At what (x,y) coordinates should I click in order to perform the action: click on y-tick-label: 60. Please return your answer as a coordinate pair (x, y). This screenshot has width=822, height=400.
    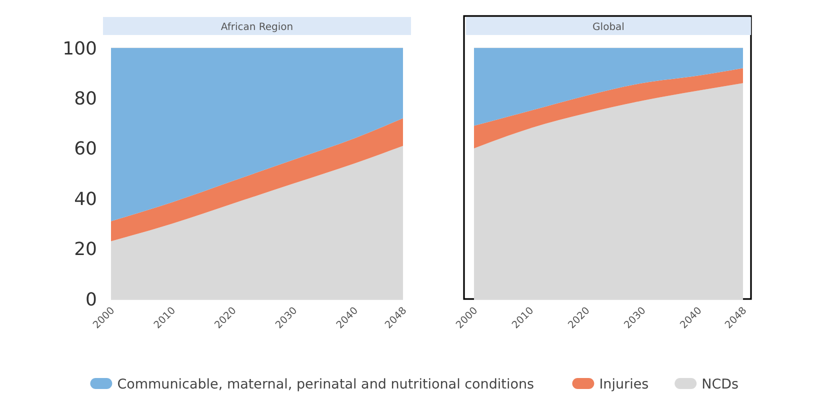
    Looking at the image, I should click on (85, 149).